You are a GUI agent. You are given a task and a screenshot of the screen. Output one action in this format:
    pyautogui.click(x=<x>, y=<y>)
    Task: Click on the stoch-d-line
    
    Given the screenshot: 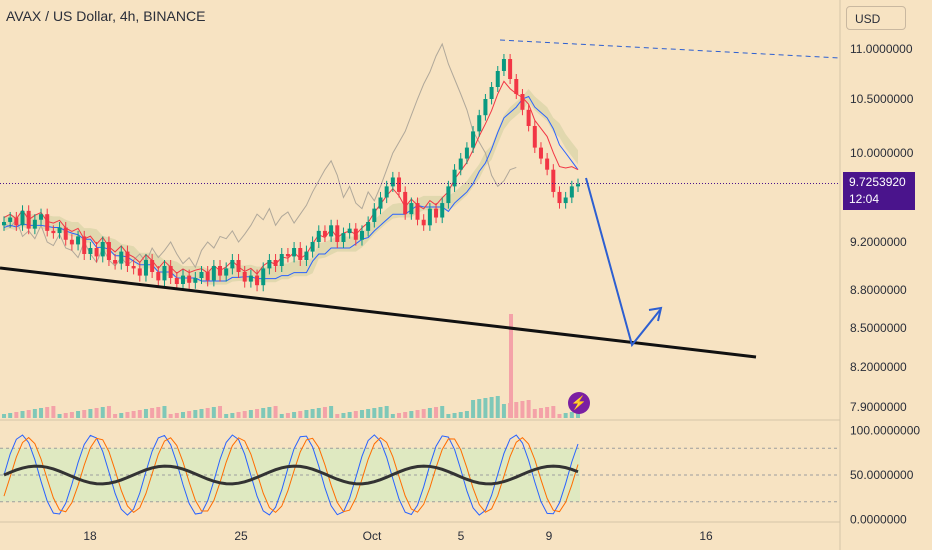 What is the action you would take?
    pyautogui.click(x=291, y=475)
    